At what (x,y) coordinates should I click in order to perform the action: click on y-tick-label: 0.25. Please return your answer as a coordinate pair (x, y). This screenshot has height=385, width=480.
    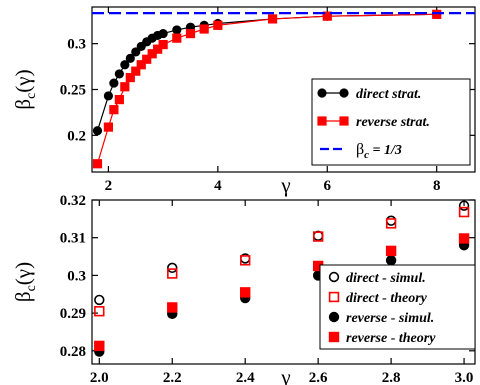
    Looking at the image, I should click on (73, 91).